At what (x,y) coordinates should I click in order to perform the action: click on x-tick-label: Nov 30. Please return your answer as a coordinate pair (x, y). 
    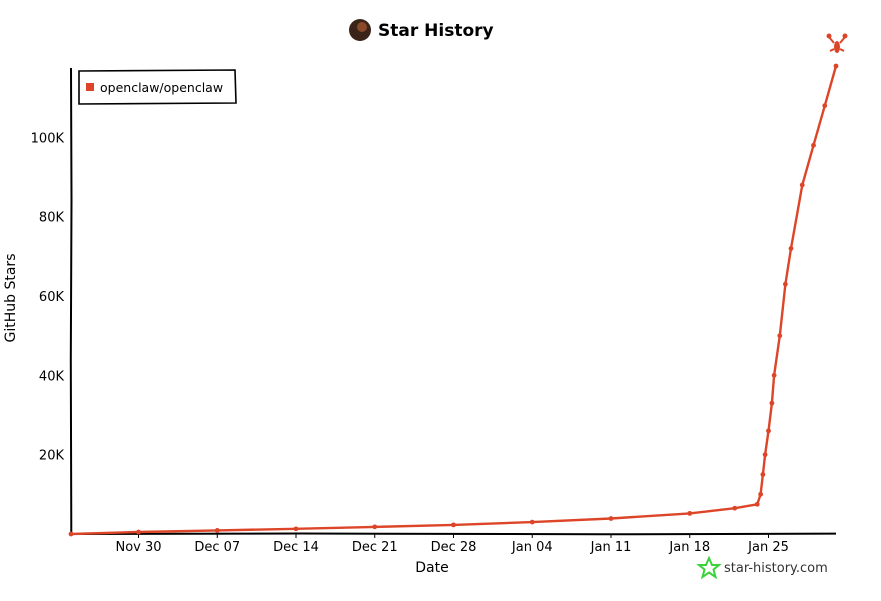
    Looking at the image, I should click on (138, 547).